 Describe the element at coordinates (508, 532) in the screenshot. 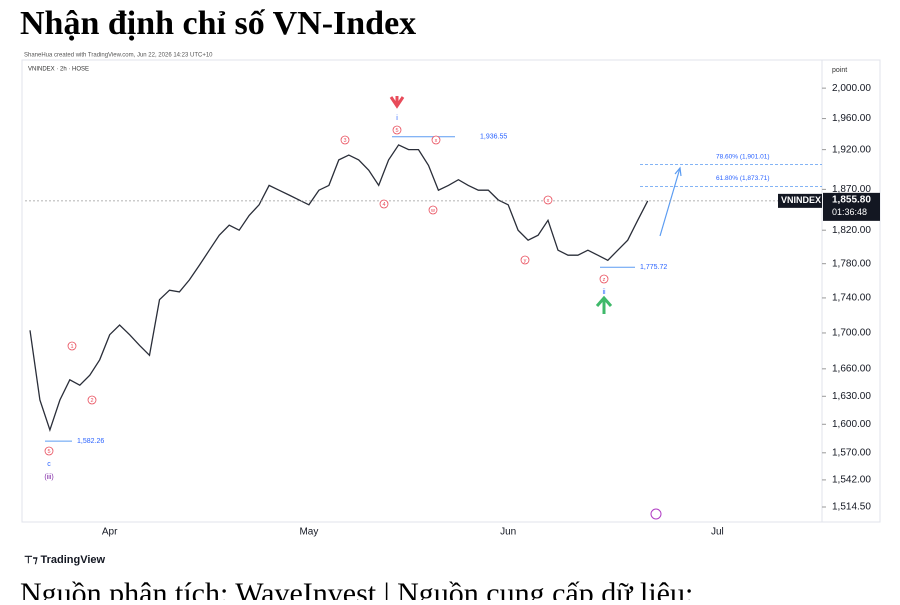

I see `x-tick-label: Jun` at that location.